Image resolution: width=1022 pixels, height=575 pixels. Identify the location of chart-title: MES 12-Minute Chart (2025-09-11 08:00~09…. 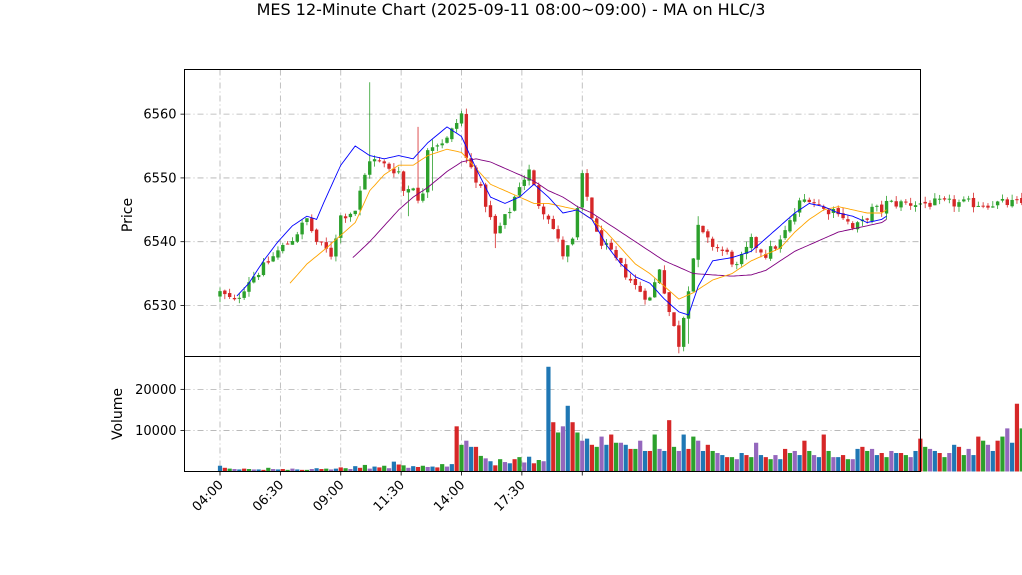
(511, 9).